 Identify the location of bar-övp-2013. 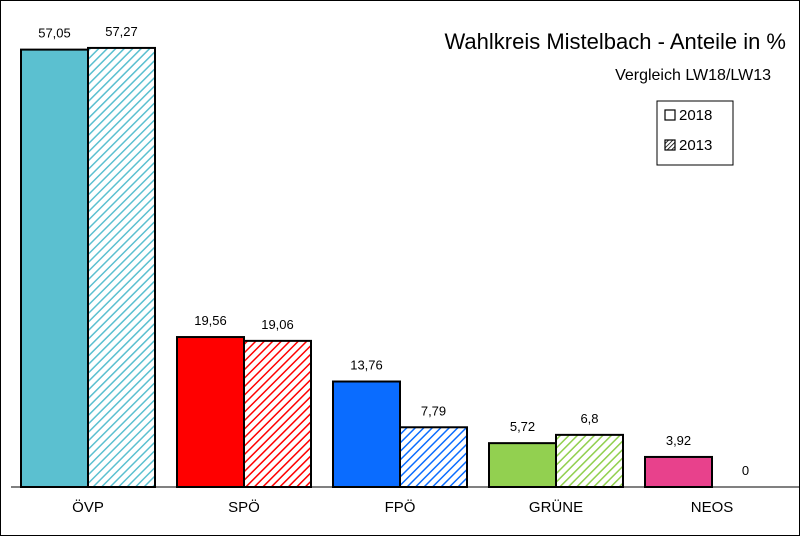
(121, 267).